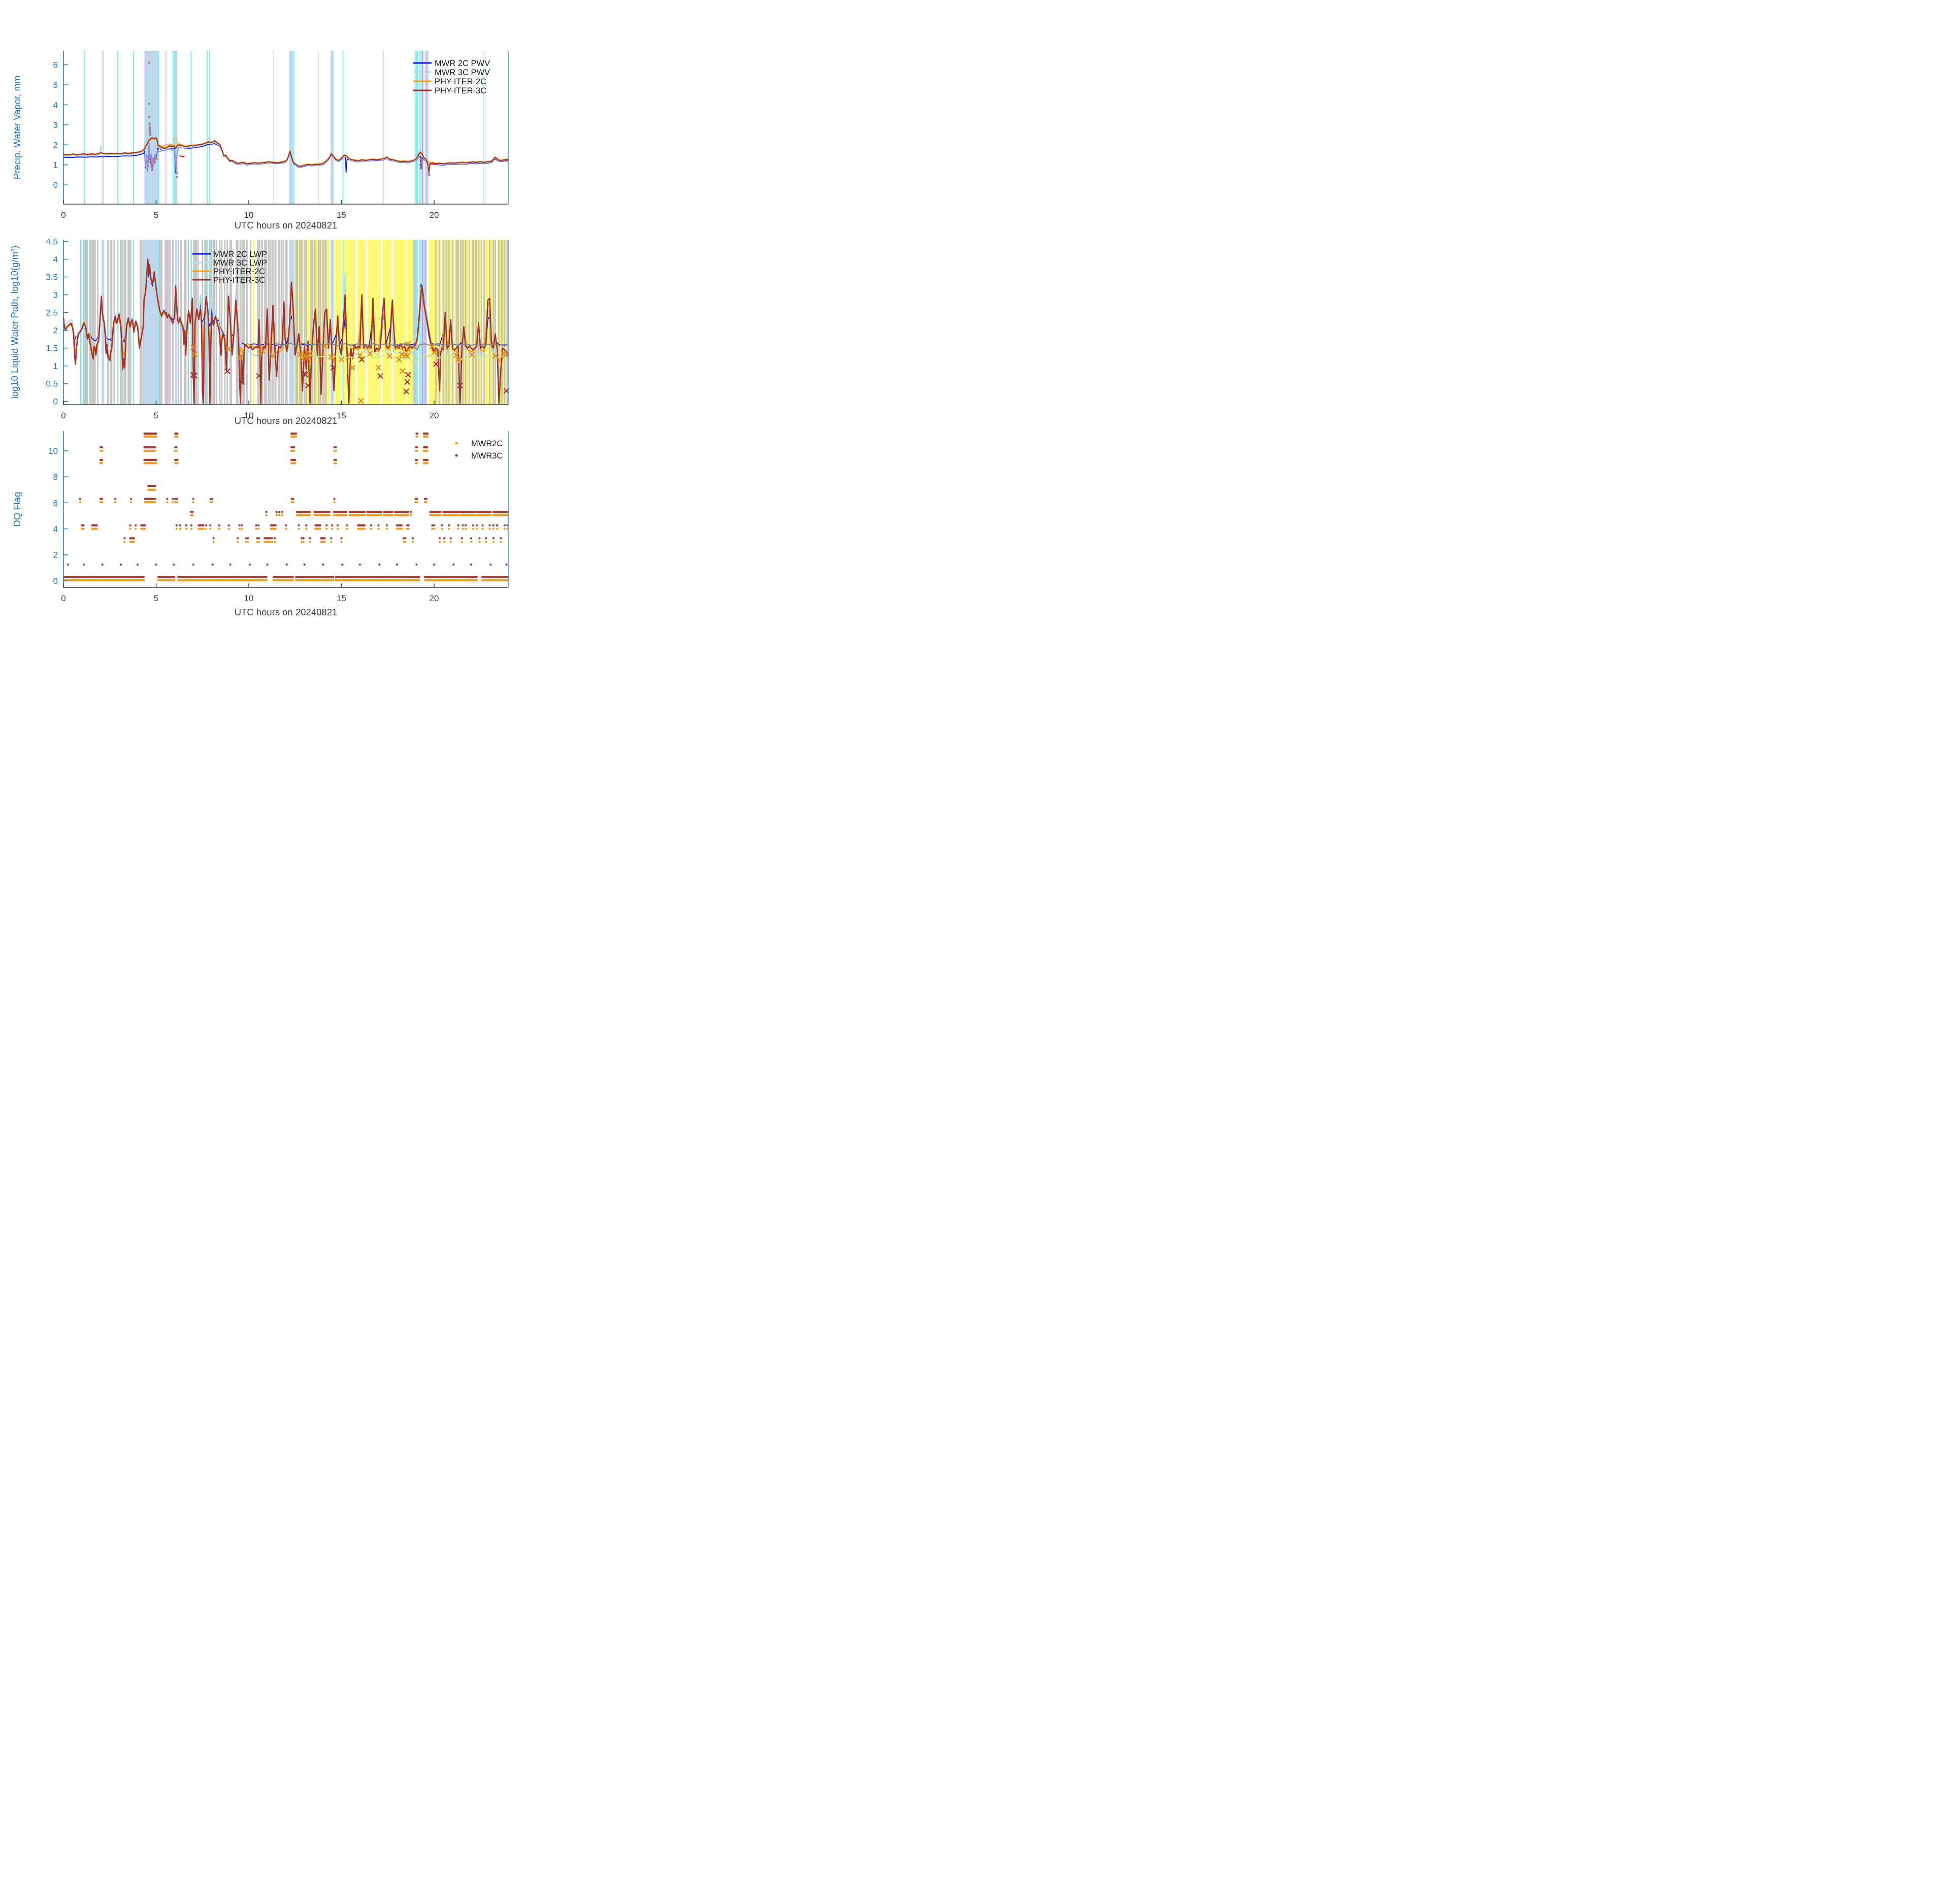 This screenshot has height=1904, width=1942. What do you see at coordinates (487, 444) in the screenshot?
I see `legend-label: MWR2C` at bounding box center [487, 444].